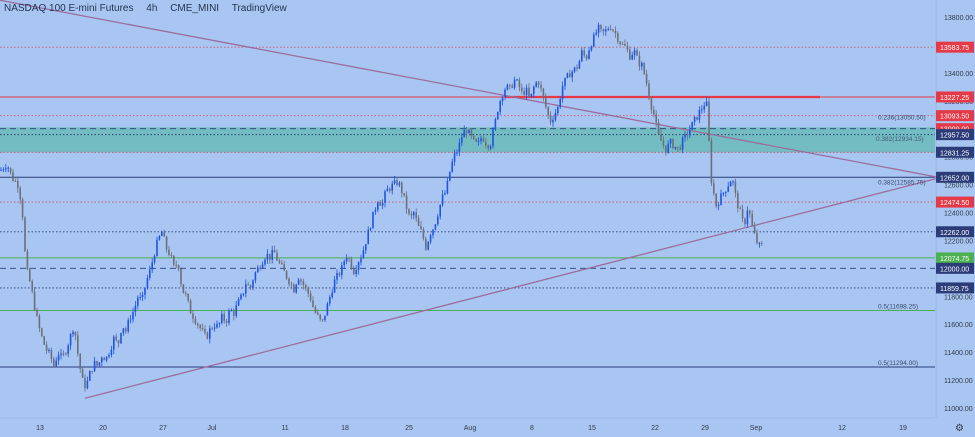 This screenshot has height=437, width=975. What do you see at coordinates (467, 140) in the screenshot?
I see `fib-zone` at bounding box center [467, 140].